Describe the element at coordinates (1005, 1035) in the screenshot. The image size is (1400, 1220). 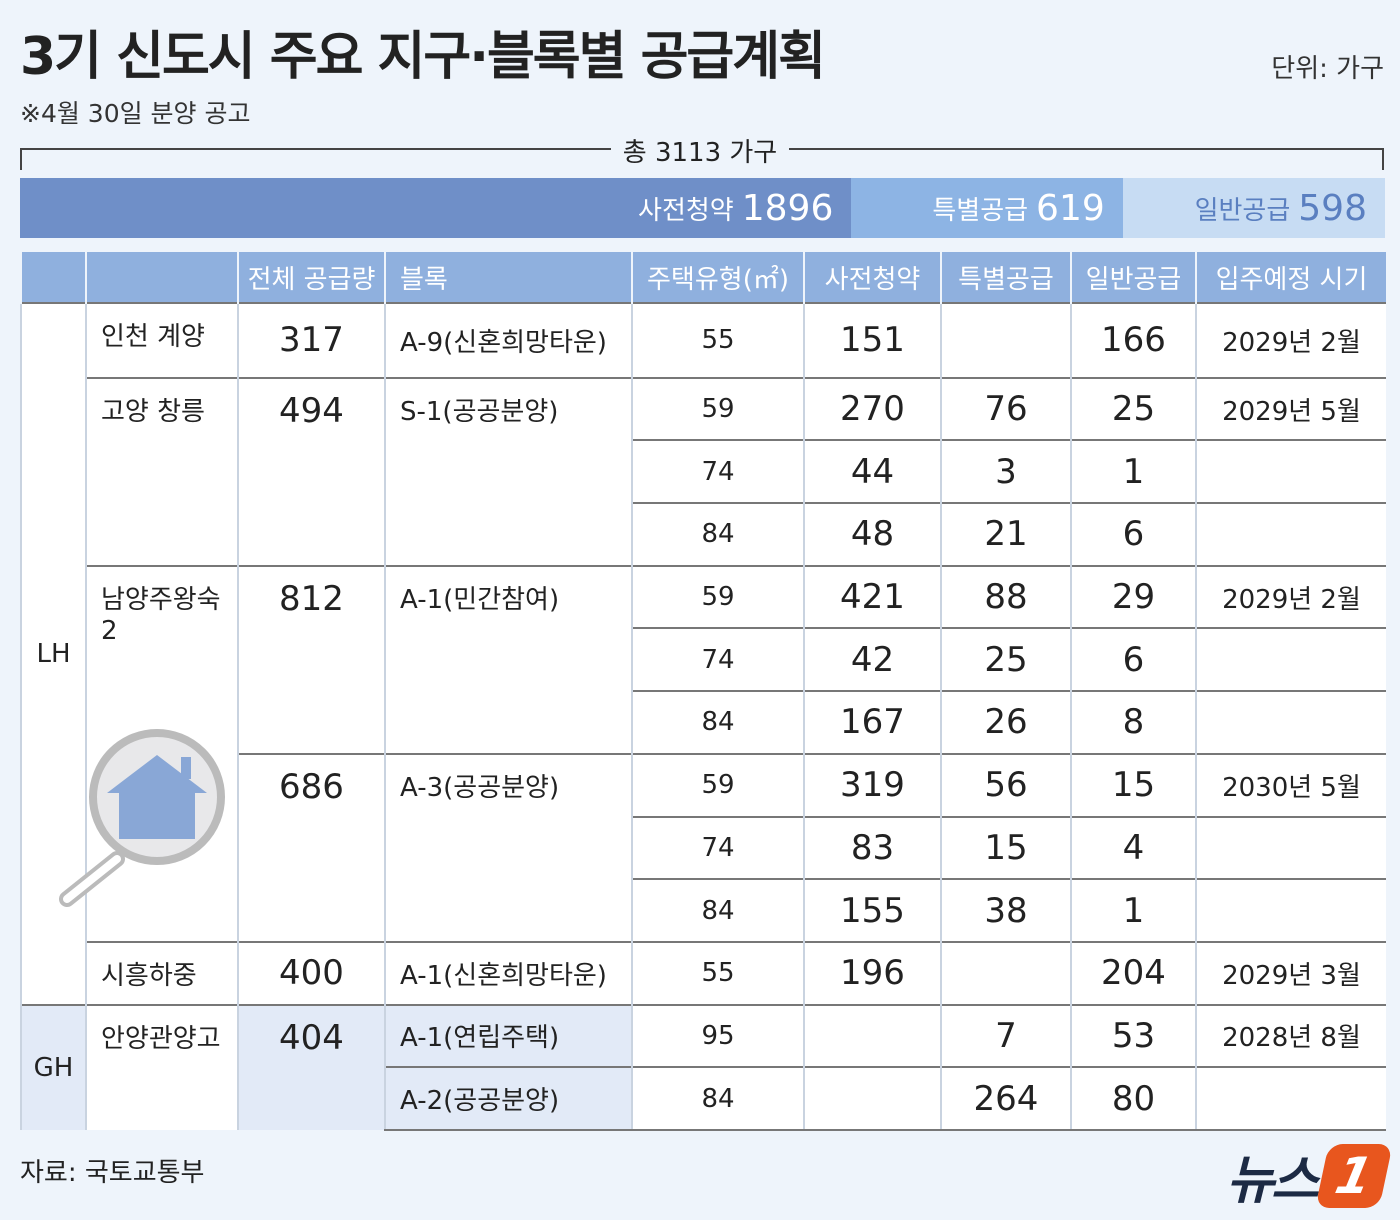
I see `cell: 7` at that location.